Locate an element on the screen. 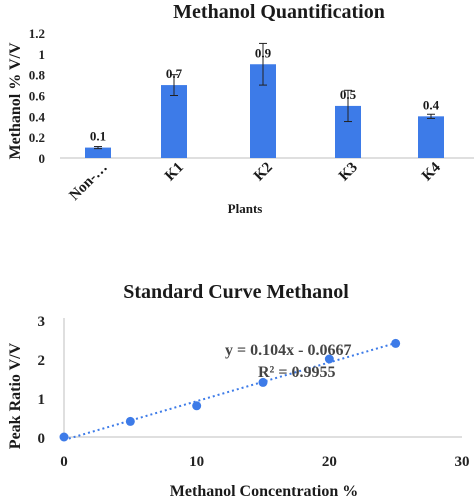  bar-y-tick-label: 1.2 is located at coordinates (37, 33).